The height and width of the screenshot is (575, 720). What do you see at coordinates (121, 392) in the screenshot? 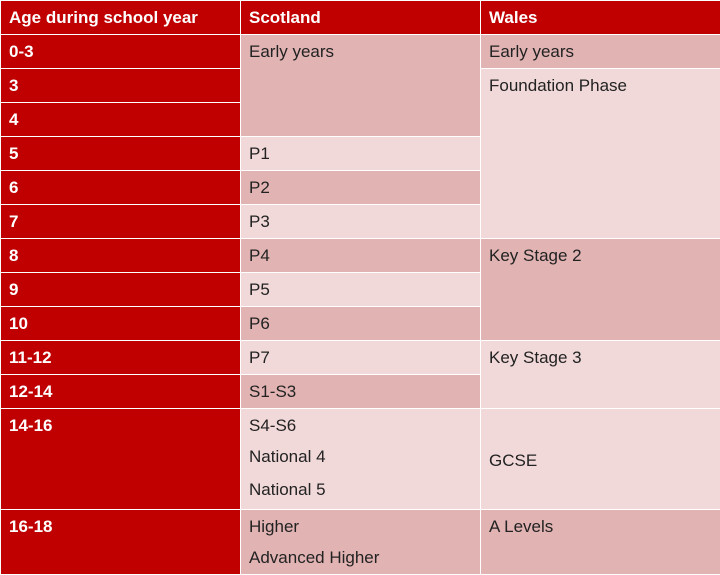
I see `age-cell: 12-14` at bounding box center [121, 392].